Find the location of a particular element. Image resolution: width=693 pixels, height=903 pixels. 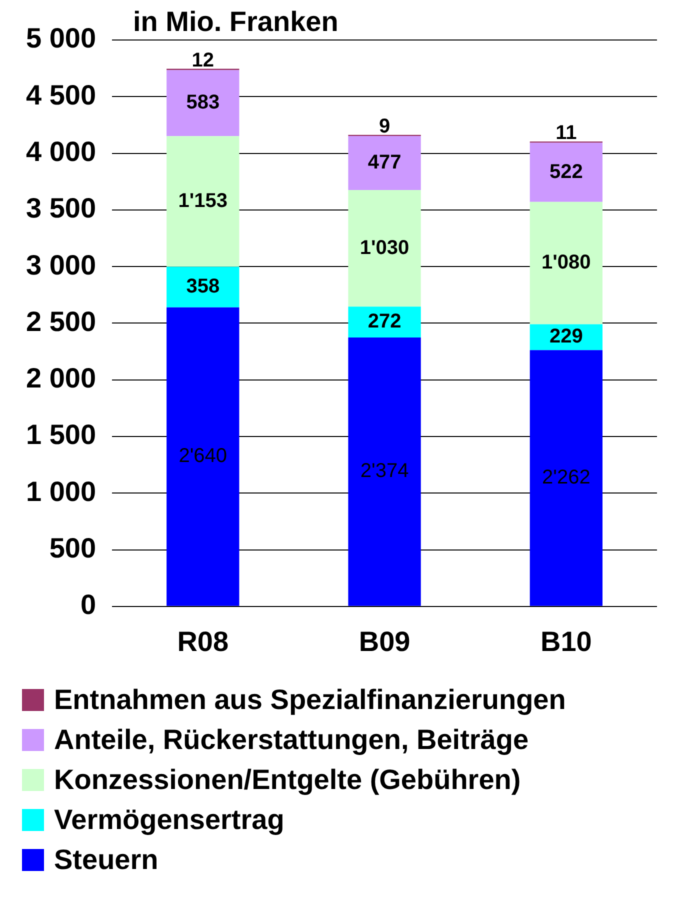

y-tick-label: 0 is located at coordinates (88, 604).